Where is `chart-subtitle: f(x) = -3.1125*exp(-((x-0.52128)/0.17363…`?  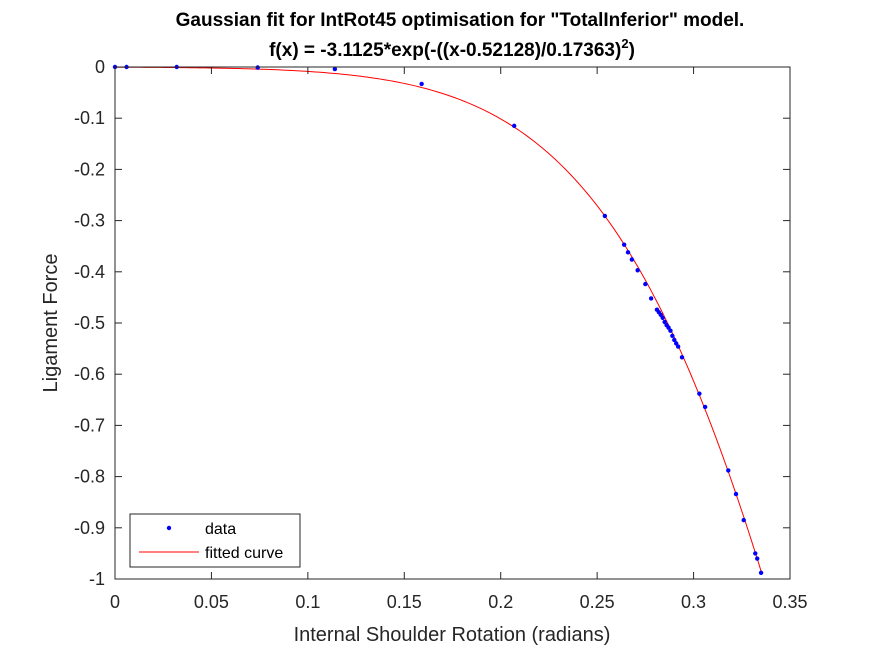
chart-subtitle: f(x) = -3.1125*exp(-((x-0.52128)/0.17363… is located at coordinates (452, 48).